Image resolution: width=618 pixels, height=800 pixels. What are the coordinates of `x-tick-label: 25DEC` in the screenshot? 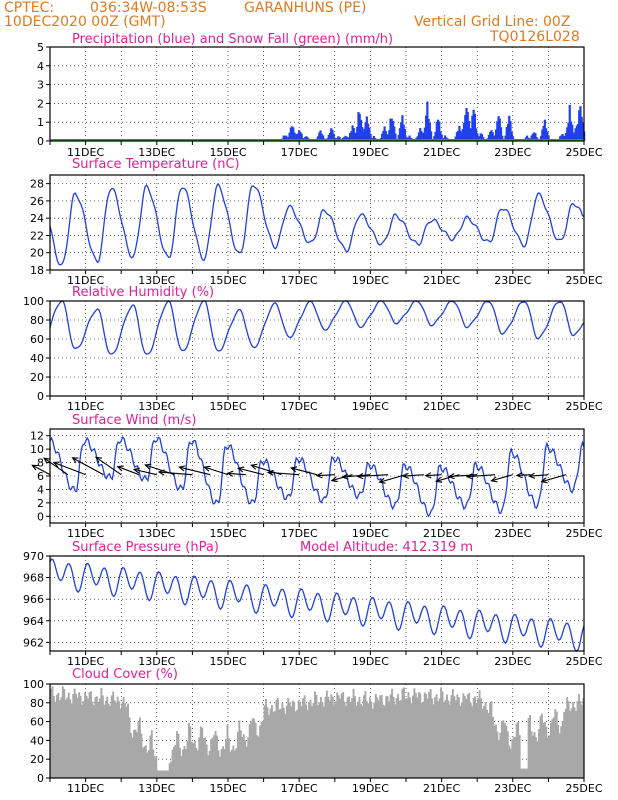 It's located at (583, 280).